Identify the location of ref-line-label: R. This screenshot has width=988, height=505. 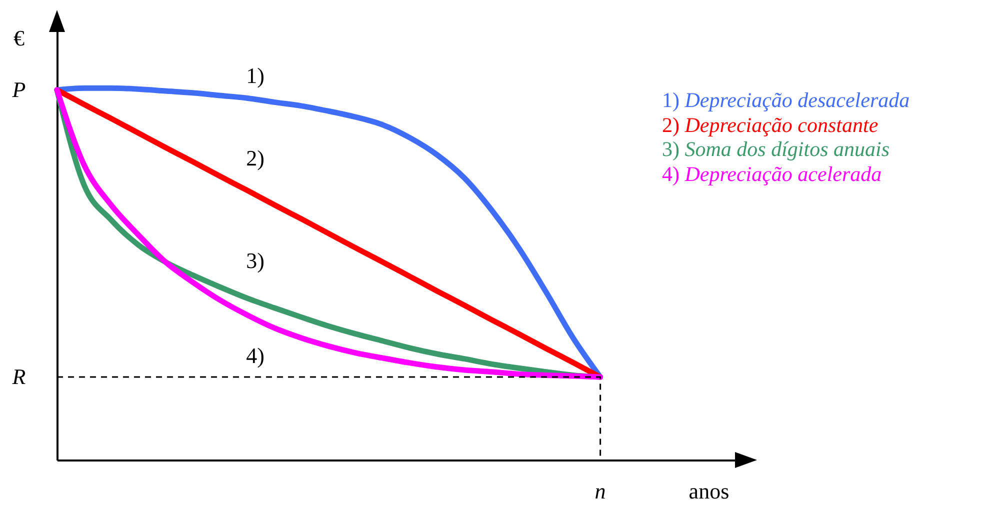
(18, 377).